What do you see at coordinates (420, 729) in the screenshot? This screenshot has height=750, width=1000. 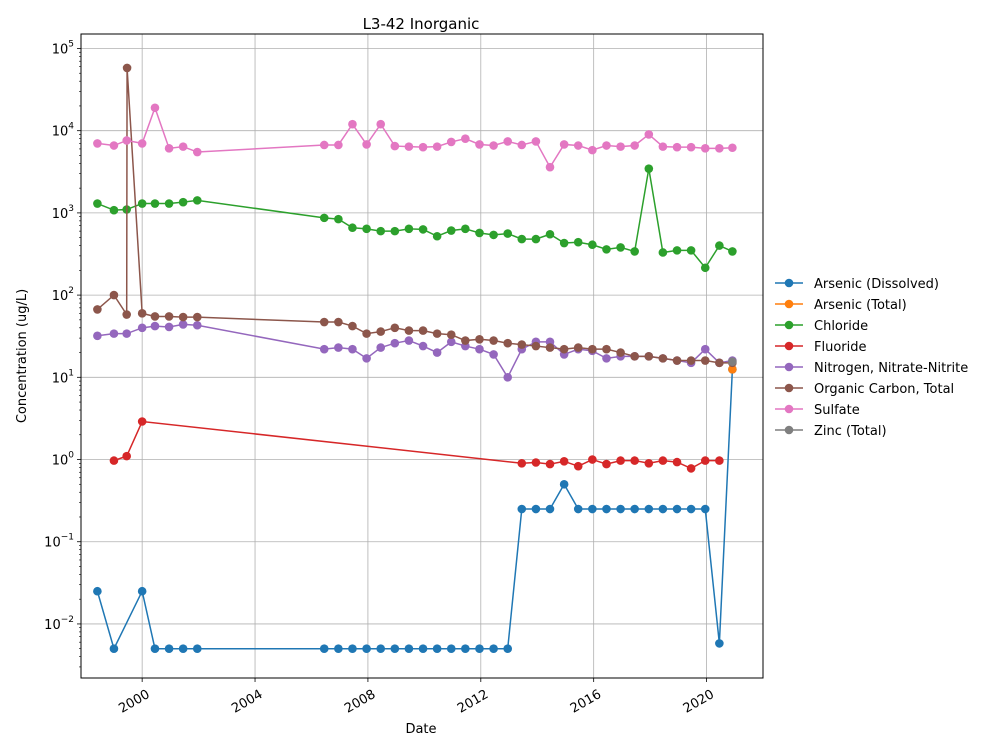 I see `x-axis-title: Date` at bounding box center [420, 729].